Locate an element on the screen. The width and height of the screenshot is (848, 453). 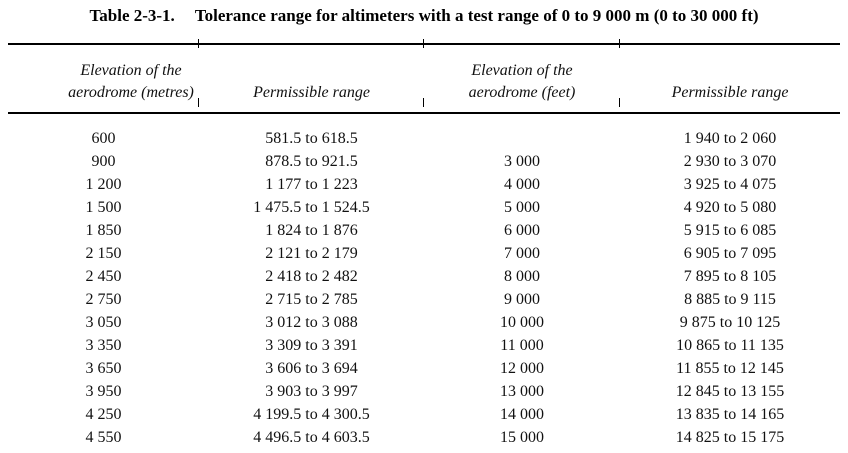
table-cell: 14 825 to 15 175 is located at coordinates (730, 437).